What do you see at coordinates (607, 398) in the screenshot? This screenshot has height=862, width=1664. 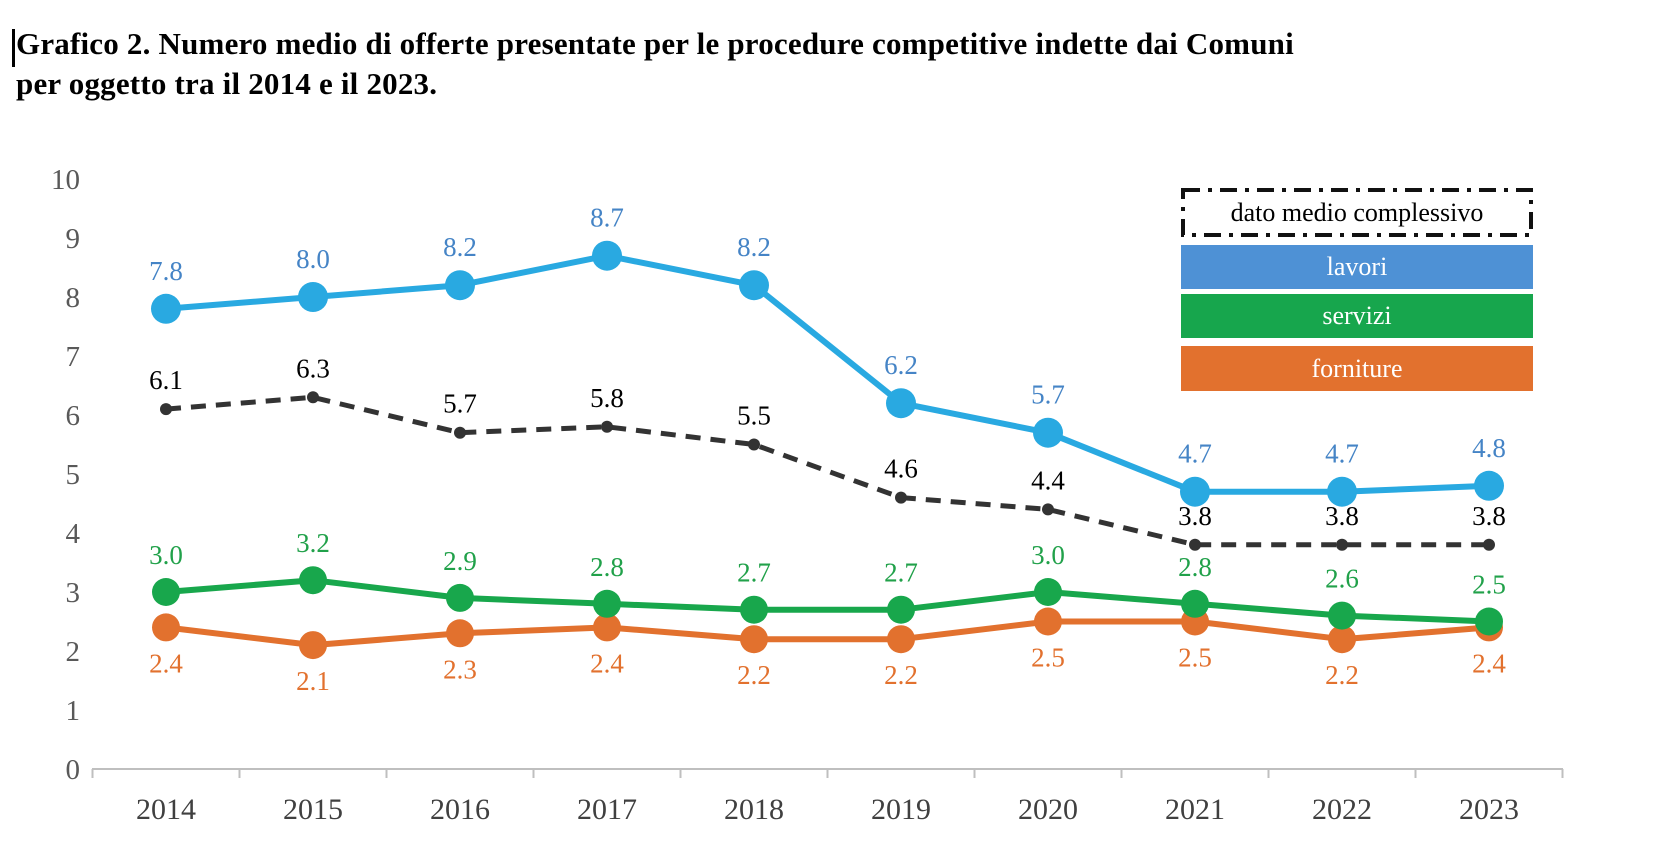 I see `data-point-label: 5.8` at bounding box center [607, 398].